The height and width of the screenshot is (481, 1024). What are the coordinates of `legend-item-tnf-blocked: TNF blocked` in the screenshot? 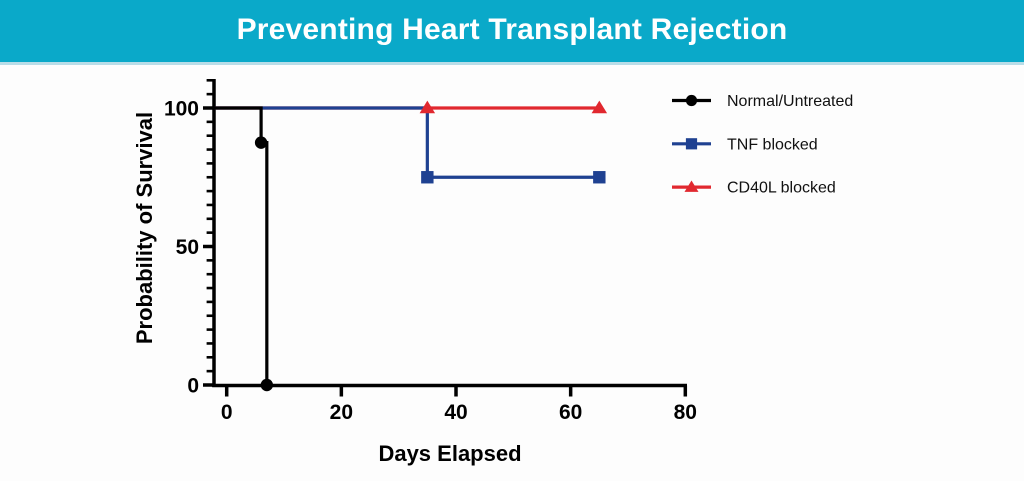 It's located at (745, 144).